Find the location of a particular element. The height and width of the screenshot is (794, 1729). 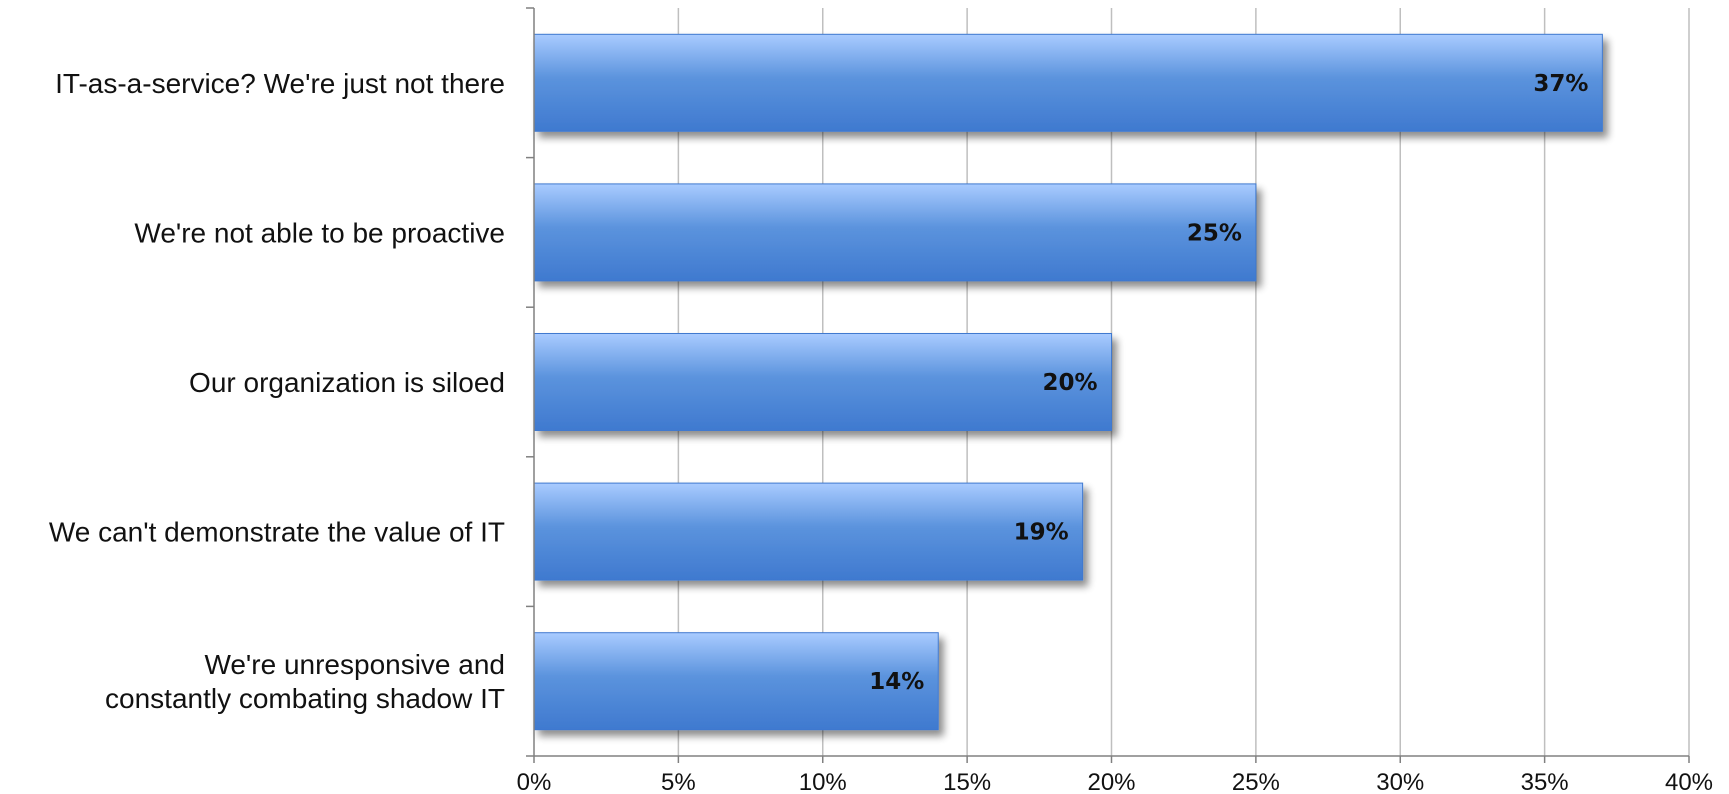

x-tick-label: 40% is located at coordinates (1689, 781).